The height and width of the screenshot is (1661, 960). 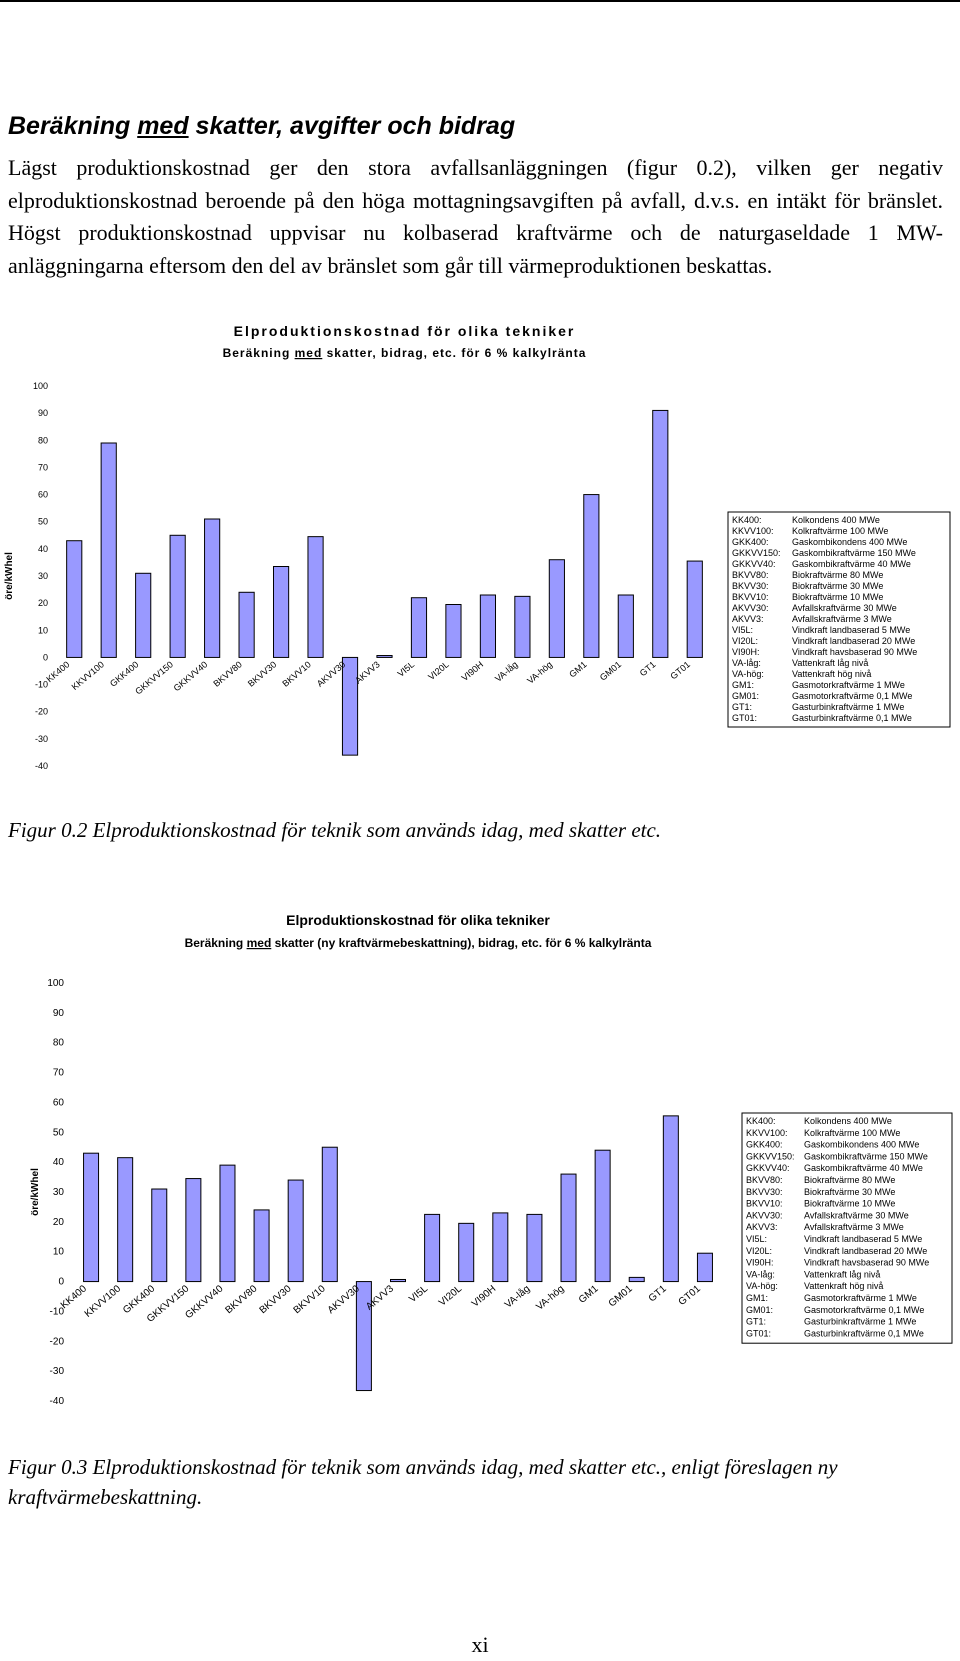 I want to click on legend-code: KK400:, so click(x=761, y=1121).